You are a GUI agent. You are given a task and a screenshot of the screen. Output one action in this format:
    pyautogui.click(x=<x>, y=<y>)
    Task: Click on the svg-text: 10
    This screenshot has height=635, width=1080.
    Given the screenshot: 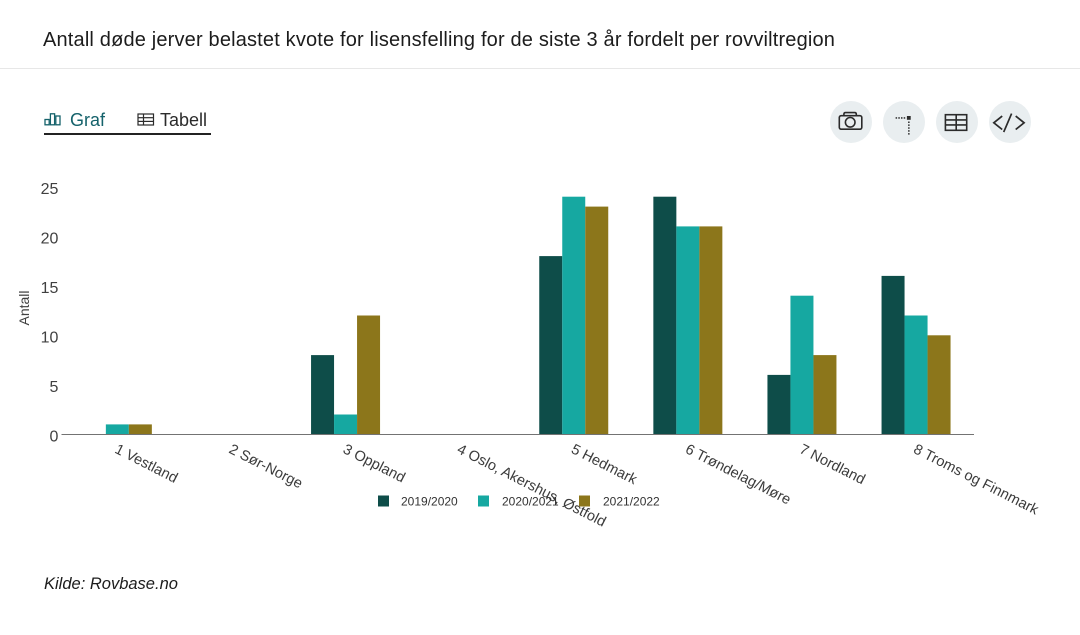 What is the action you would take?
    pyautogui.click(x=50, y=338)
    